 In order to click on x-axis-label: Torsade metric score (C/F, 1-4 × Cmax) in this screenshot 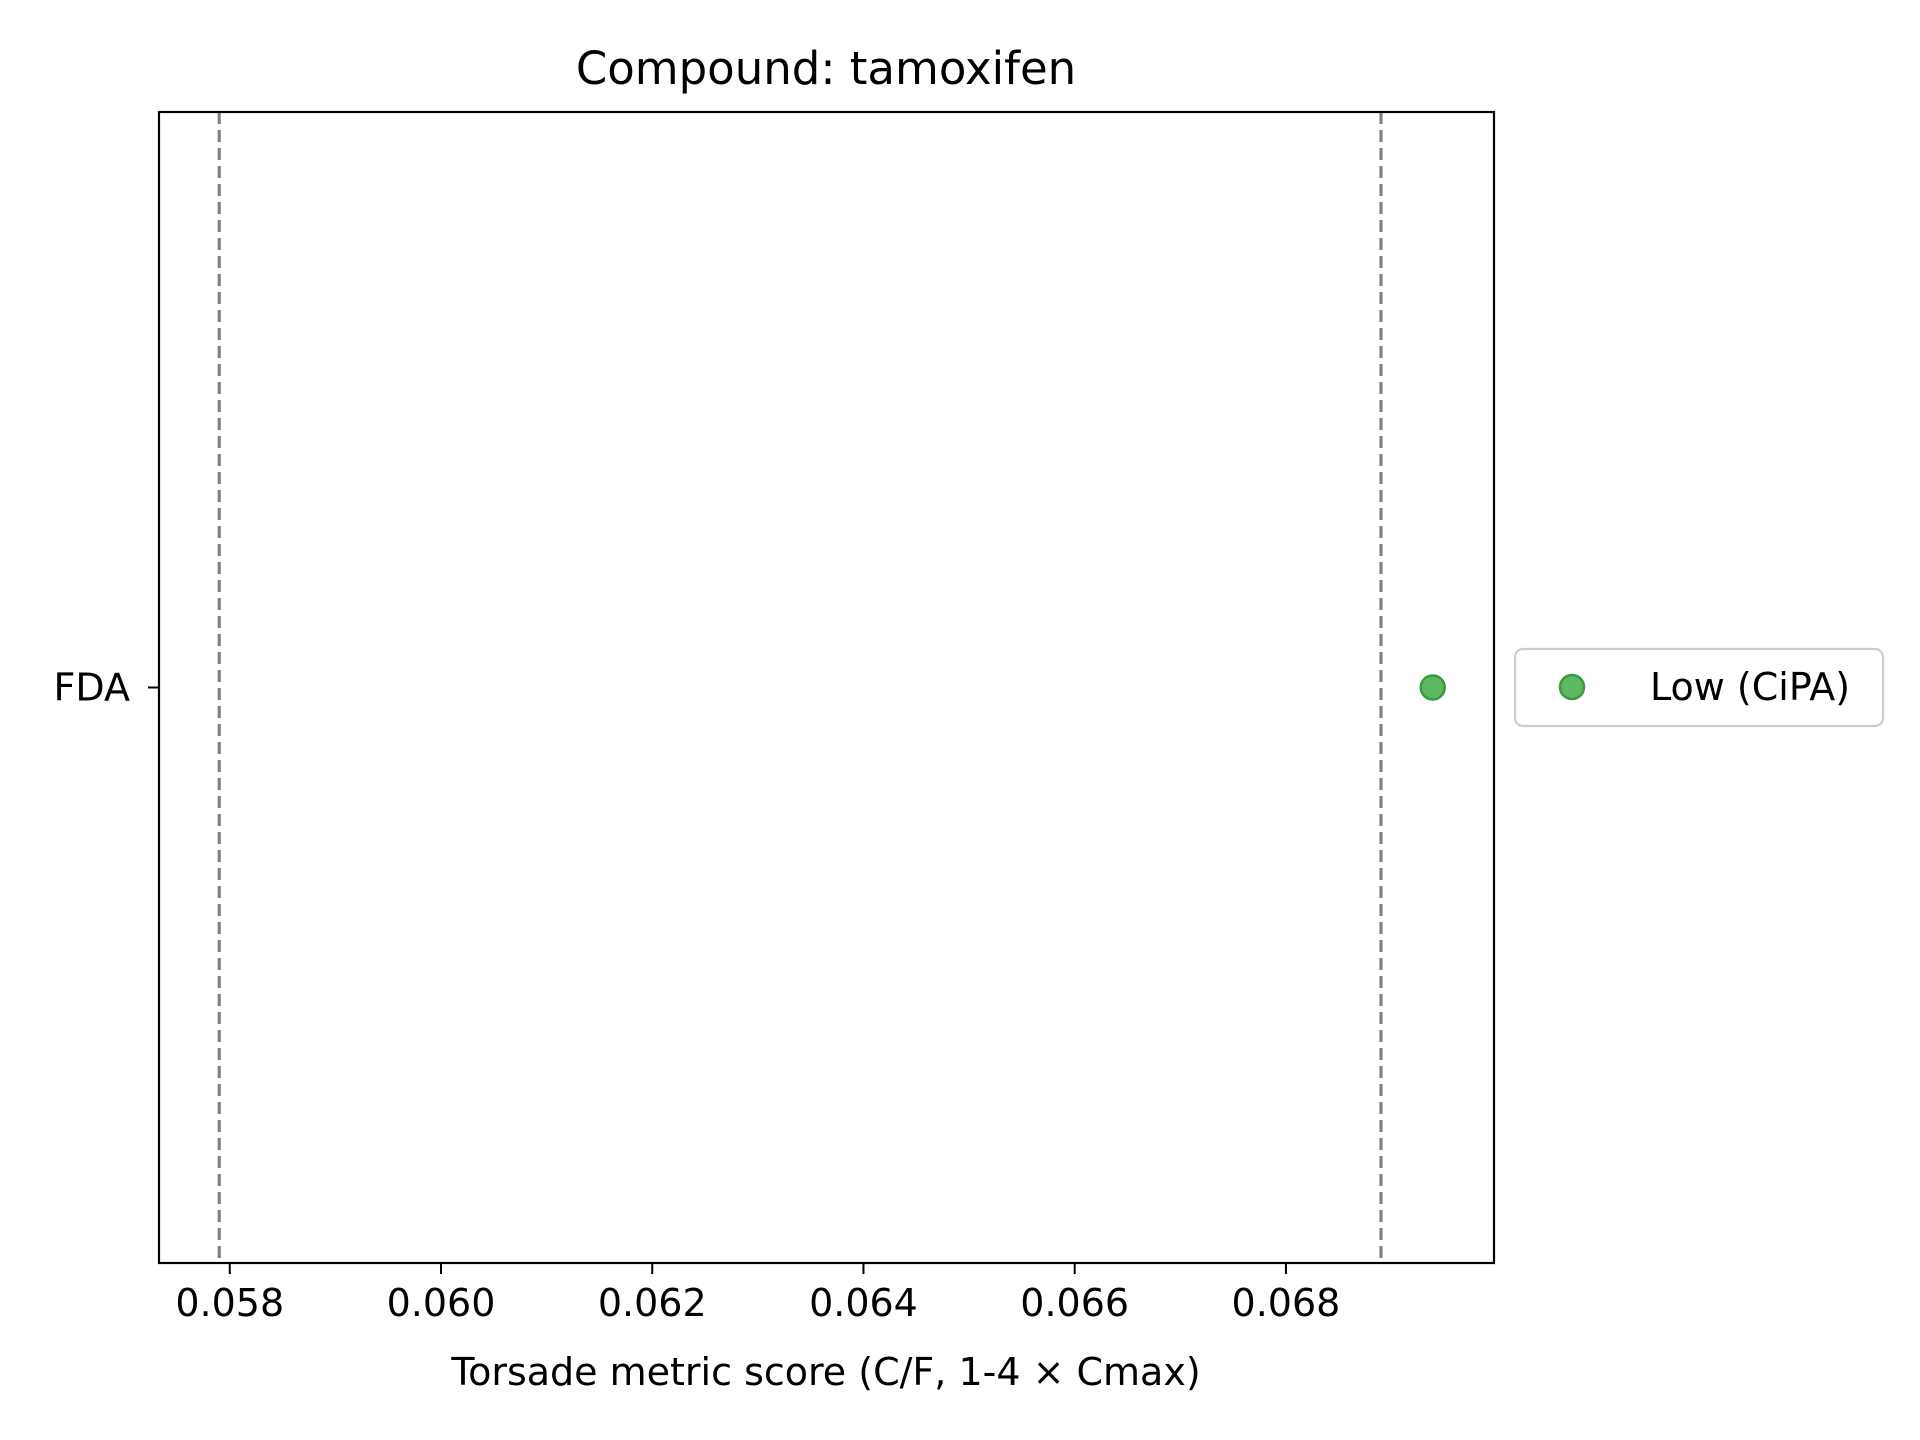, I will do `click(825, 1372)`.